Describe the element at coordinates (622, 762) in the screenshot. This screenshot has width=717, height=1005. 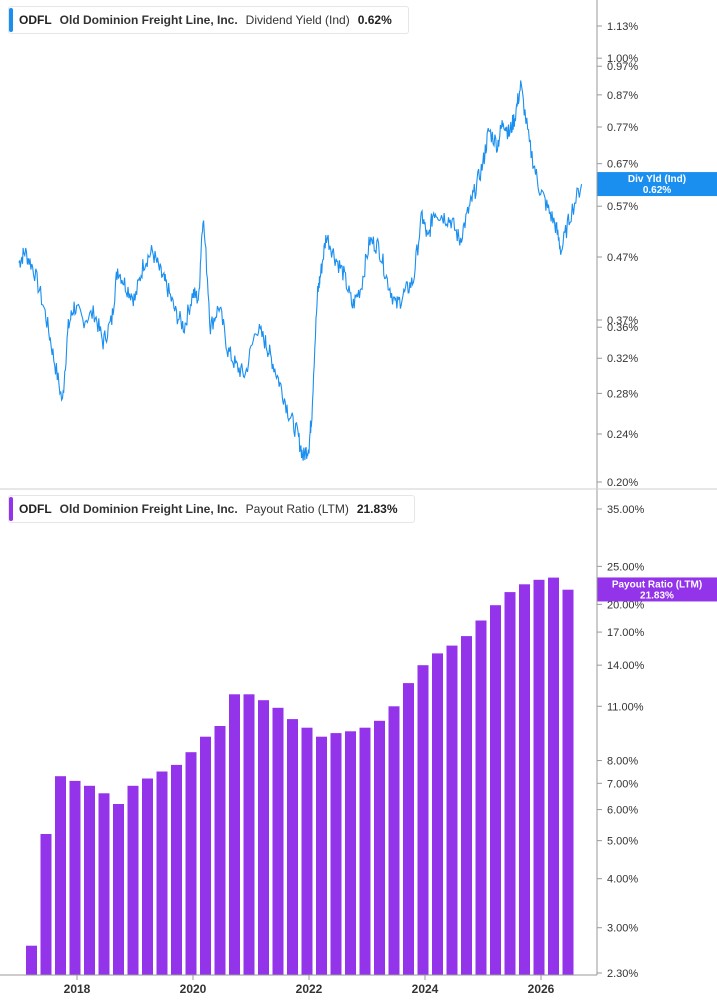
I see `y-tick-label: 8.00%` at that location.